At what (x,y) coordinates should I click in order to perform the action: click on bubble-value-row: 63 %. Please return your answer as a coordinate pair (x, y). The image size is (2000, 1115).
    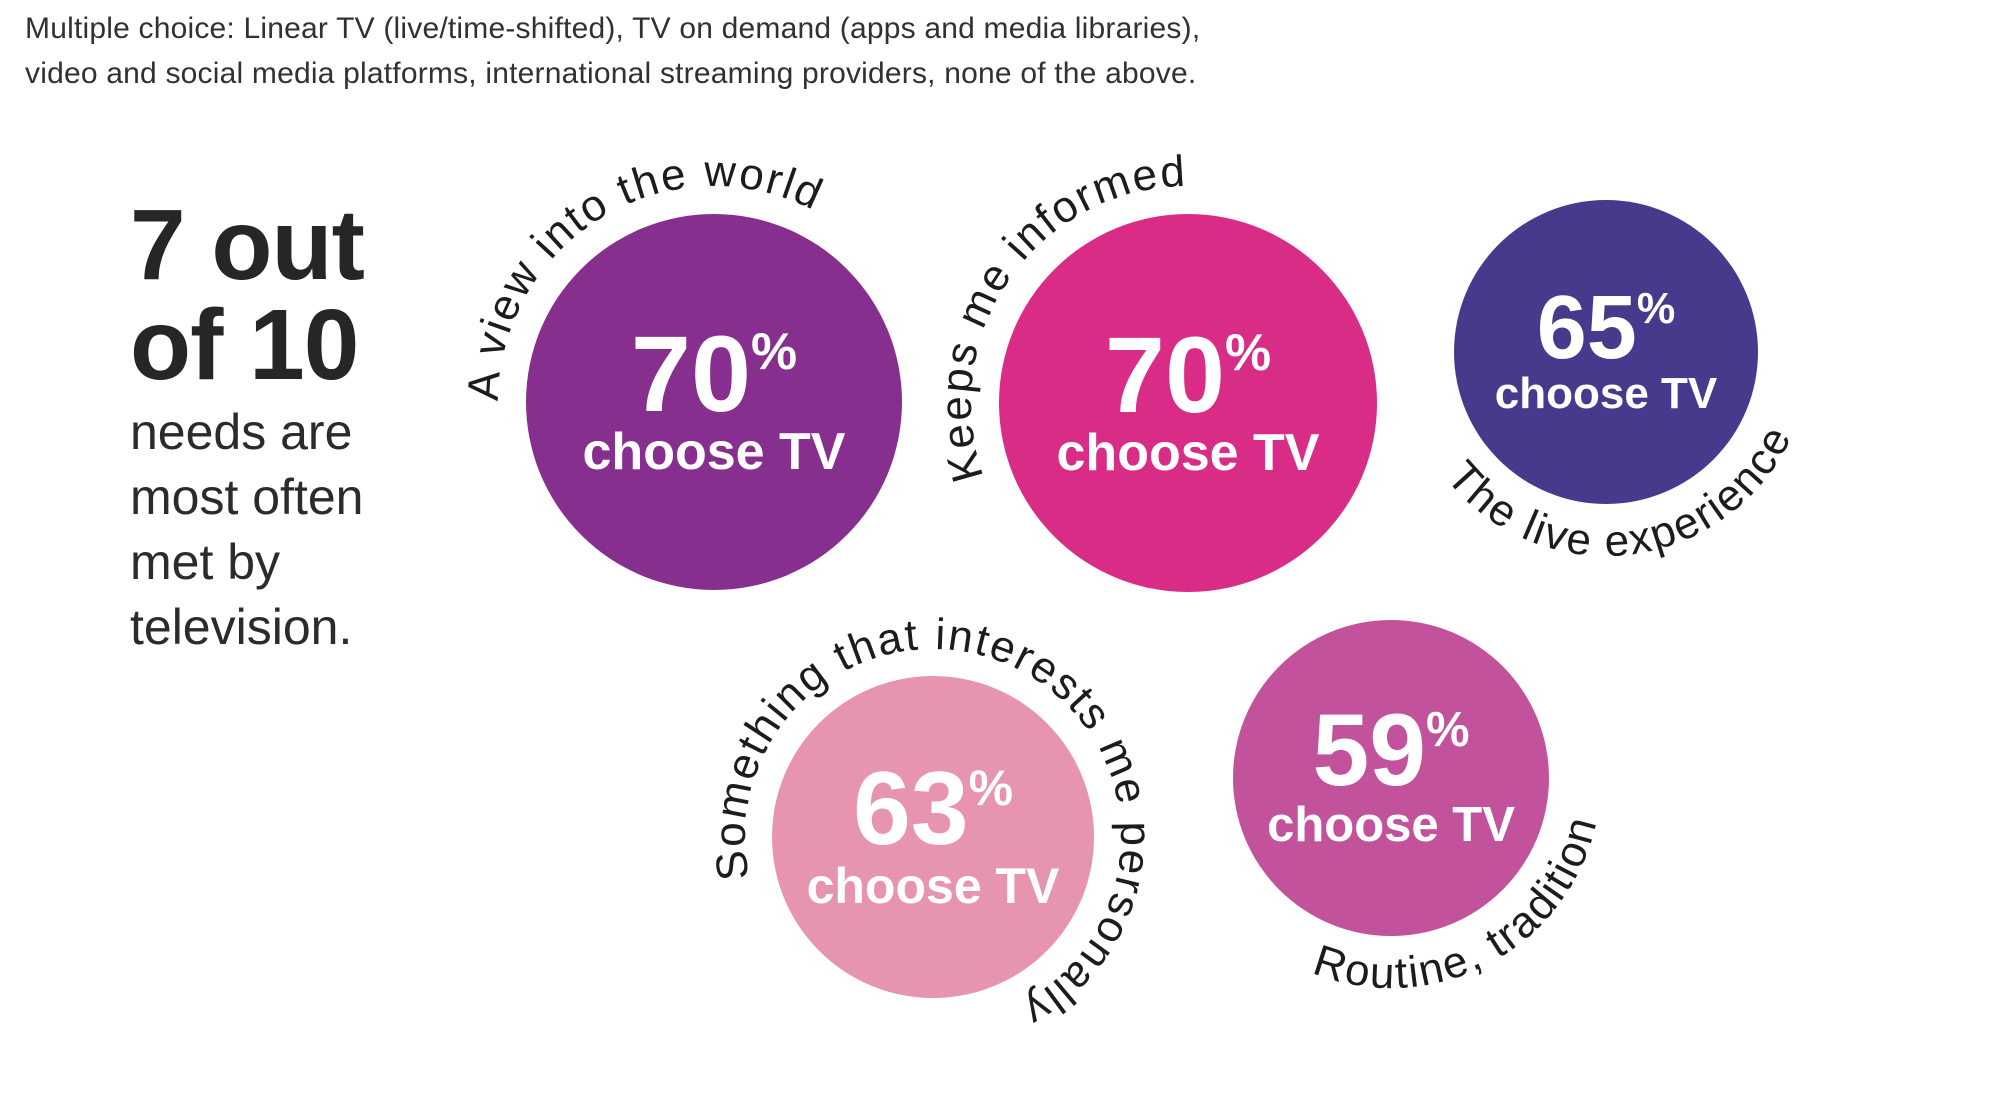
    Looking at the image, I should click on (933, 808).